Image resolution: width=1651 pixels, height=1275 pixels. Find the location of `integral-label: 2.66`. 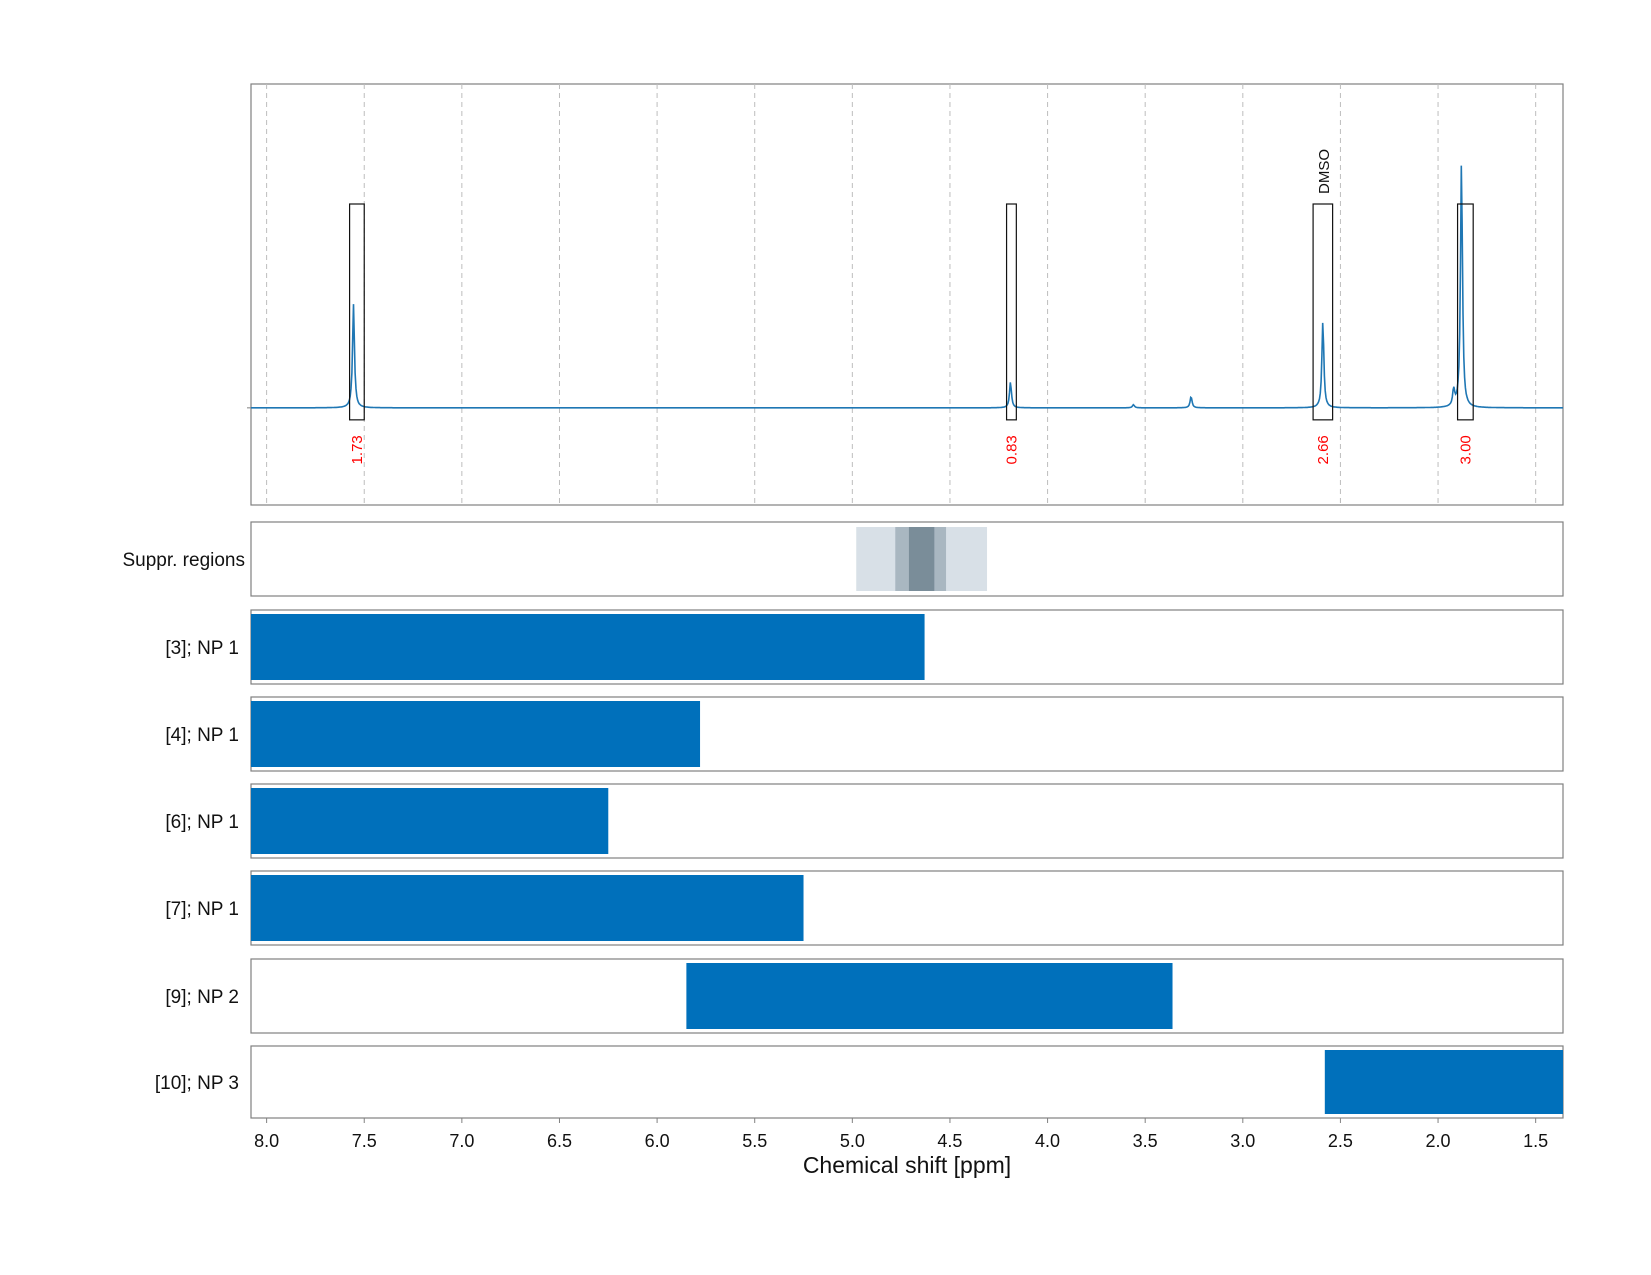

integral-label: 2.66 is located at coordinates (1323, 449).